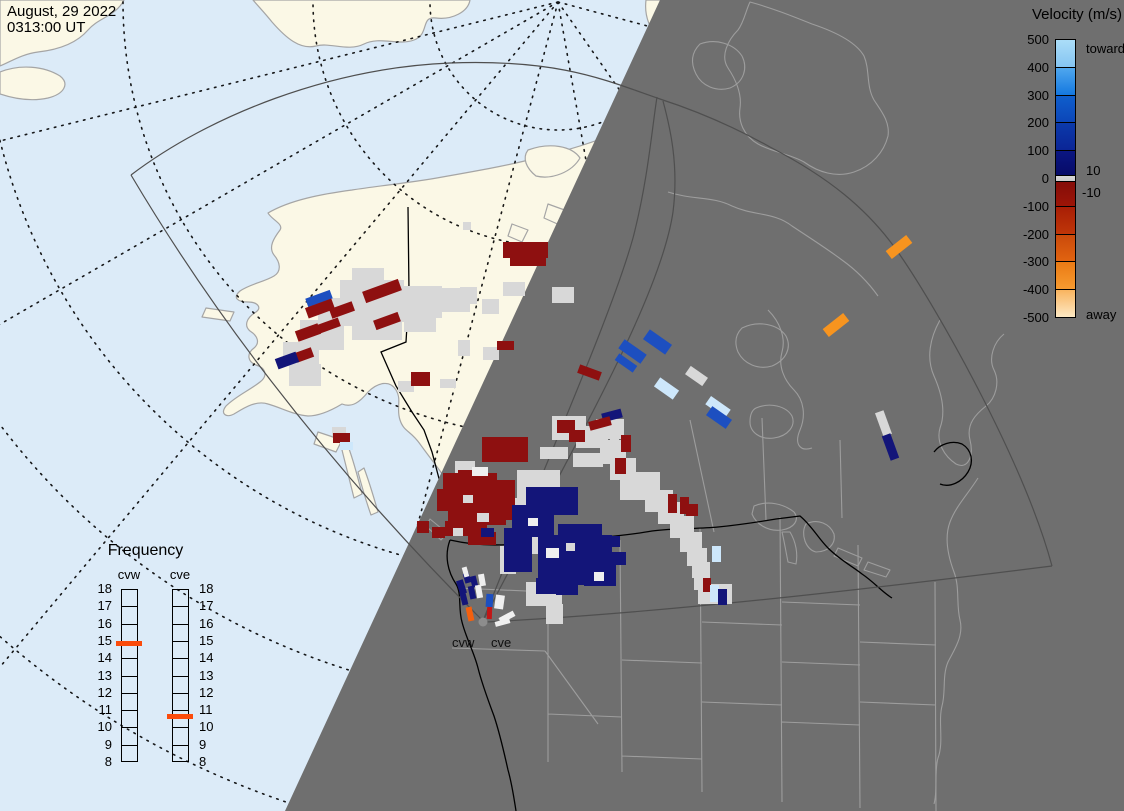 Image resolution: width=1124 pixels, height=811 pixels. I want to click on colorbar-tick-label: -400, so click(1035, 290).